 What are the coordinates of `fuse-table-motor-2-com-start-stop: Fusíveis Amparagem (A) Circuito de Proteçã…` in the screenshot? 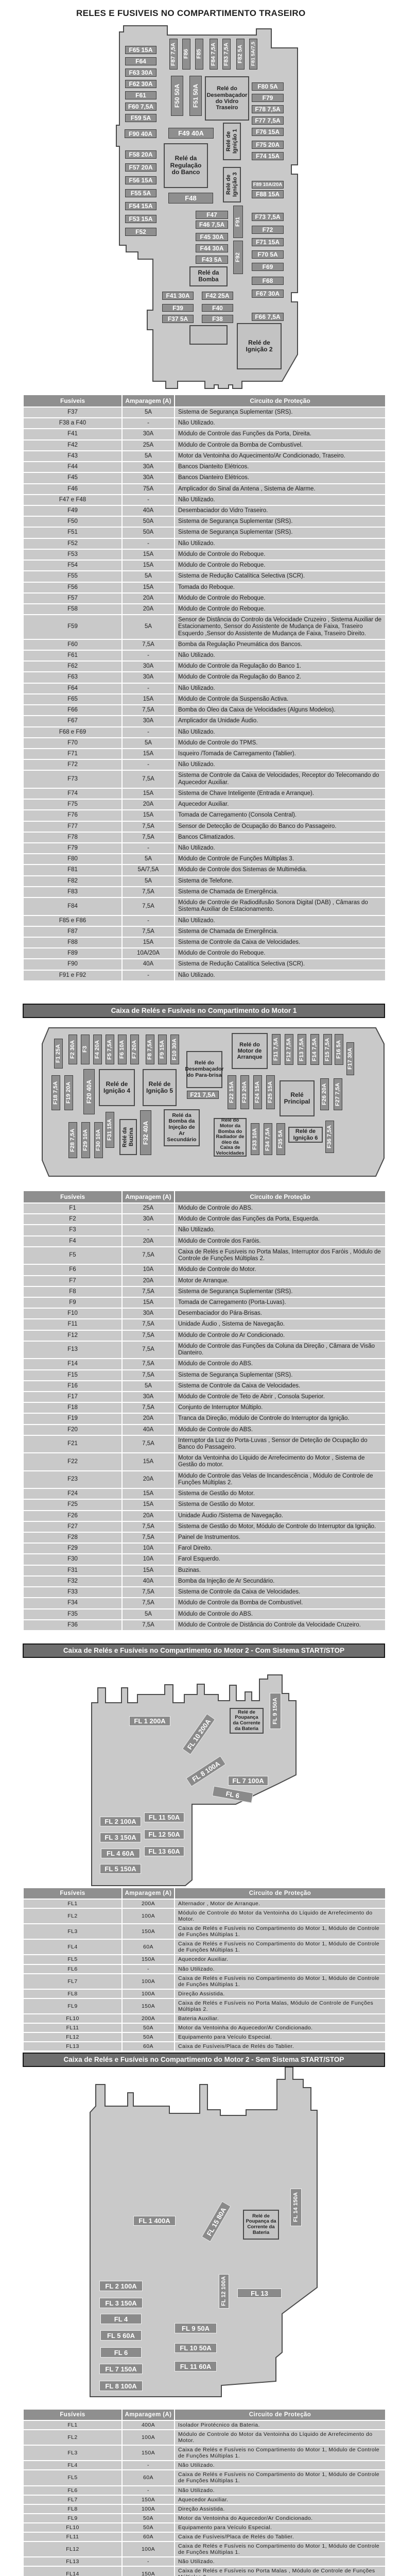 It's located at (204, 1969).